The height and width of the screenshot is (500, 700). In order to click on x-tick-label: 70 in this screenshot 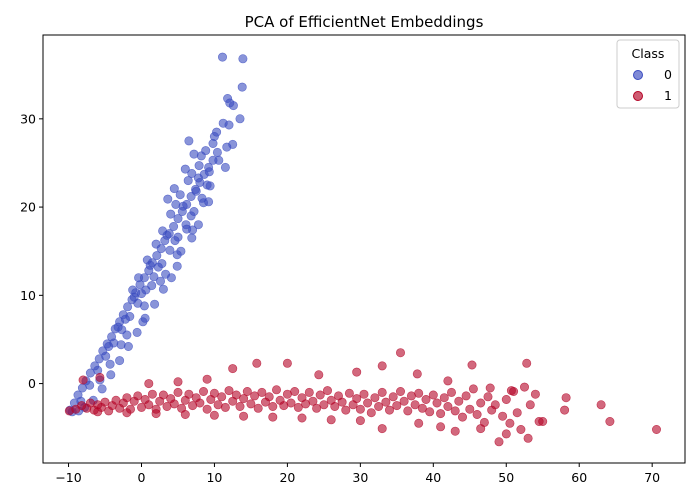, I will do `click(652, 477)`.